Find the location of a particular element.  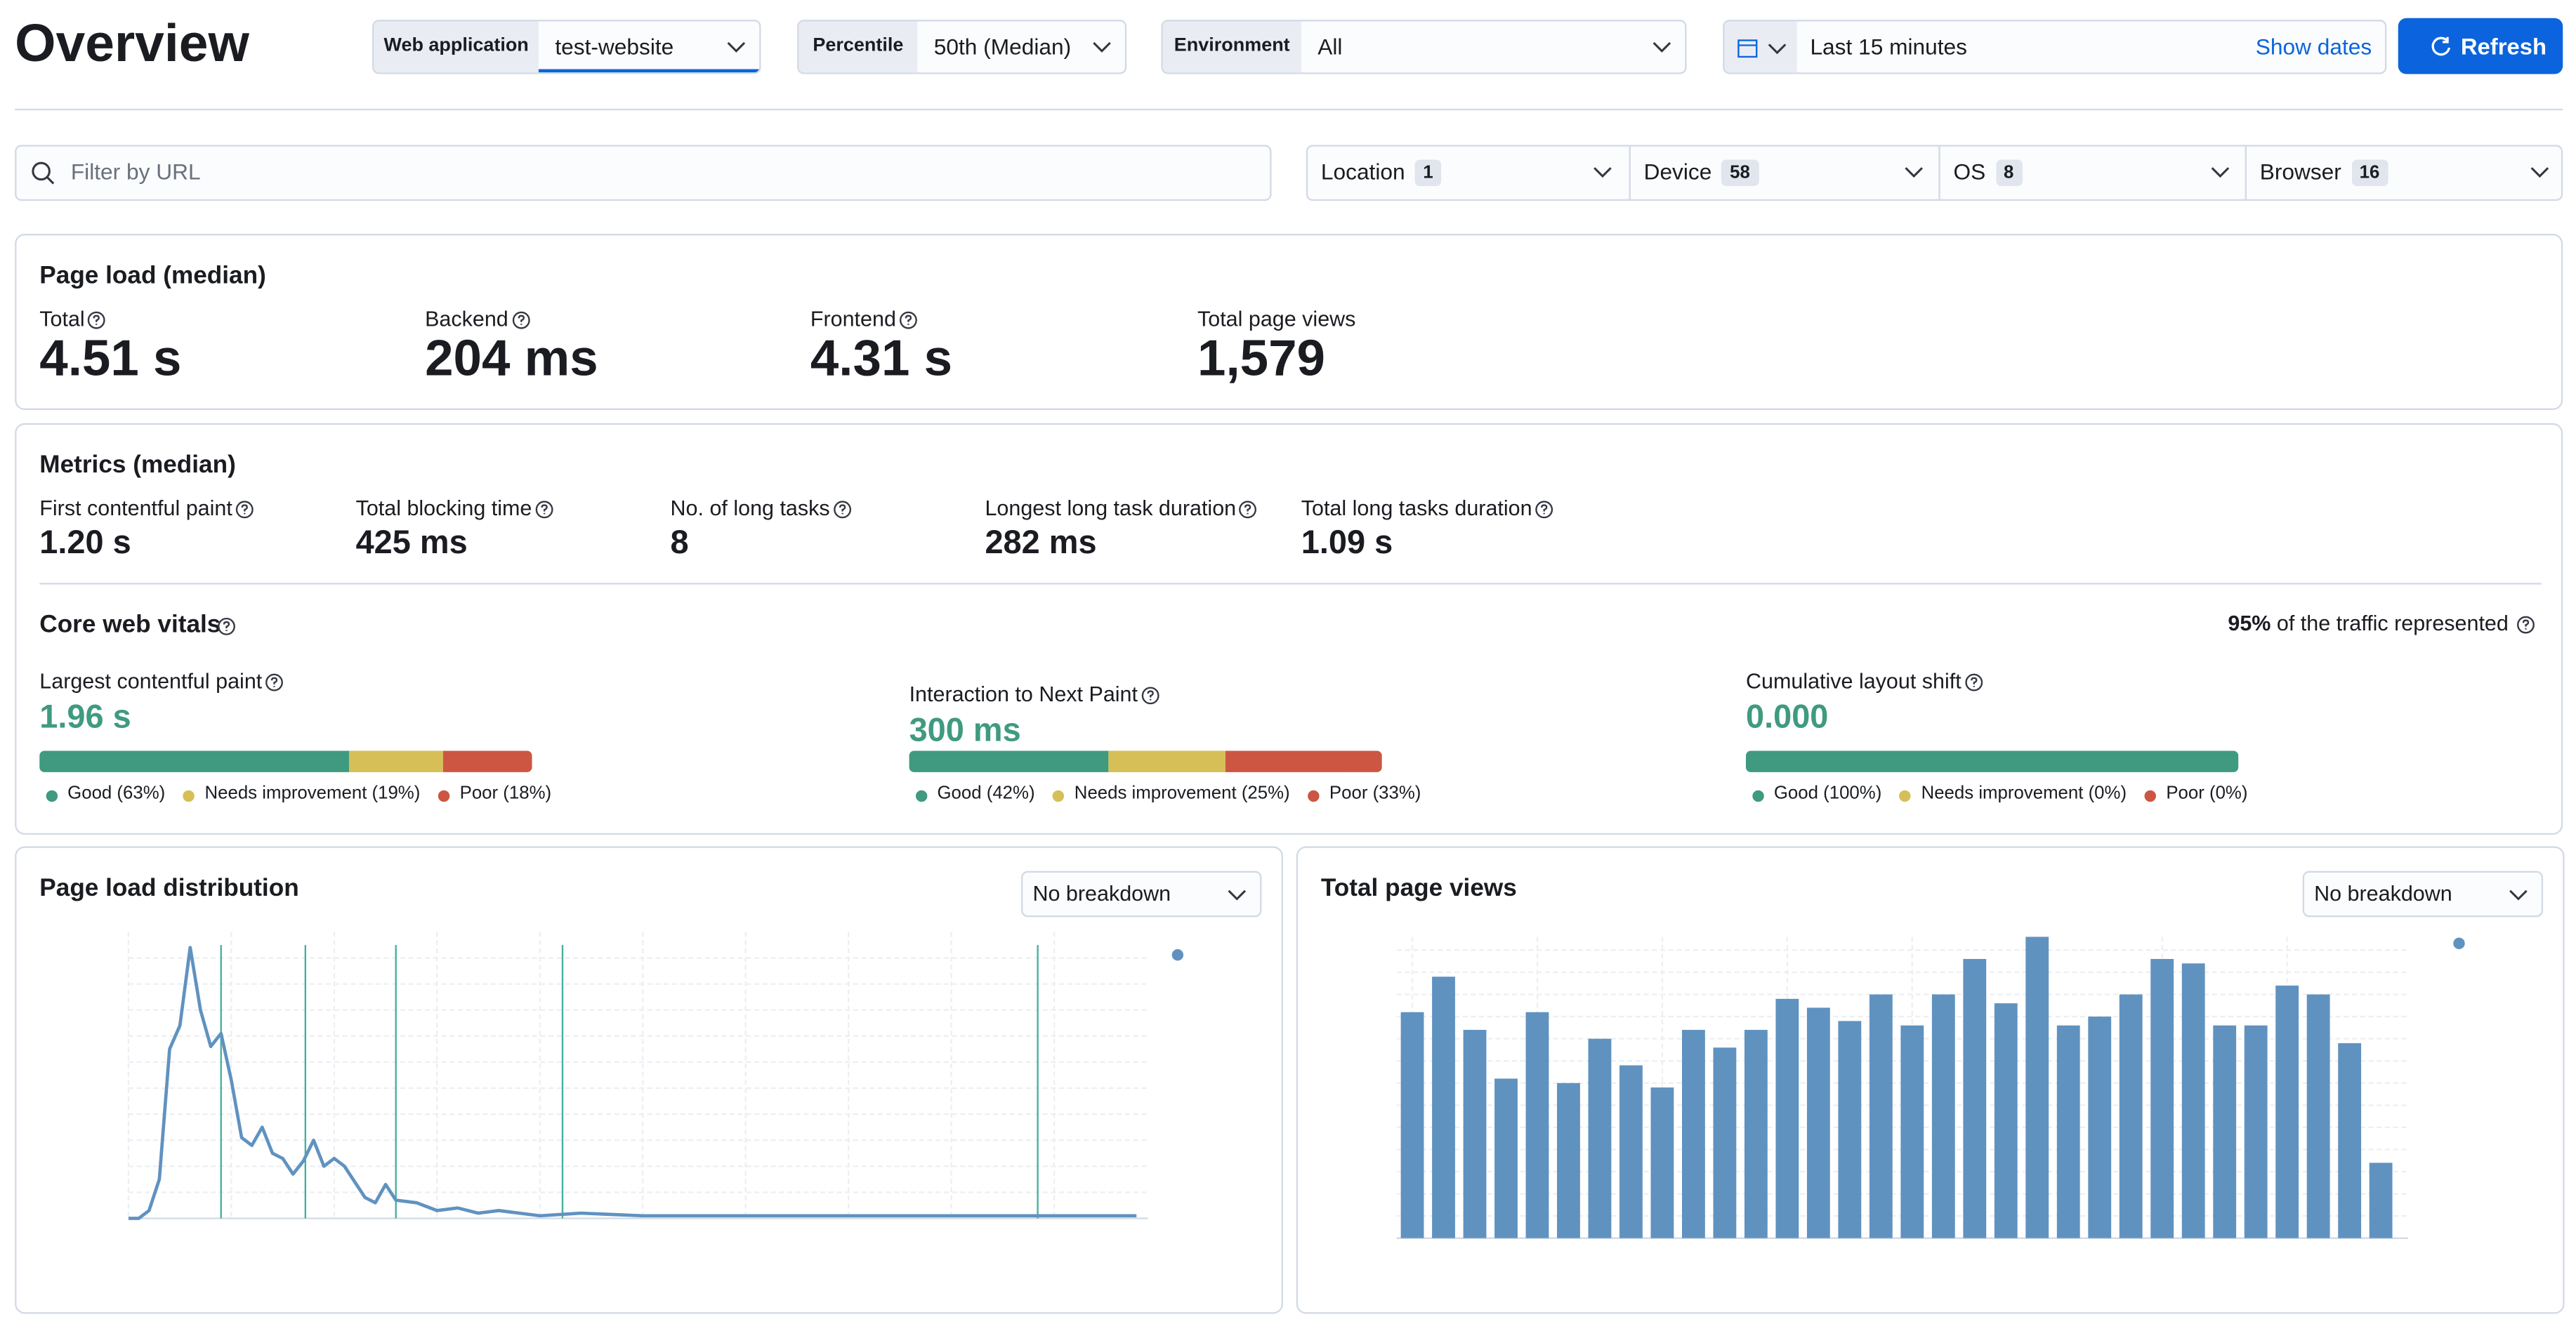

metric-label: Total blocking time is located at coordinates (443, 508).